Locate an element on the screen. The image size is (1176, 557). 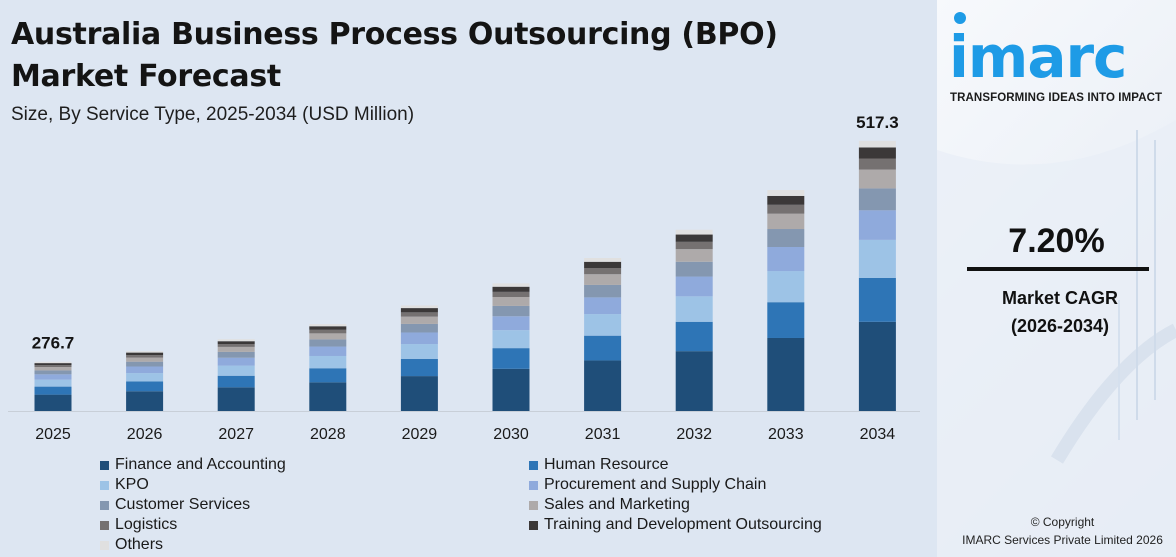
total-label-2034: 517.3 is located at coordinates (877, 122).